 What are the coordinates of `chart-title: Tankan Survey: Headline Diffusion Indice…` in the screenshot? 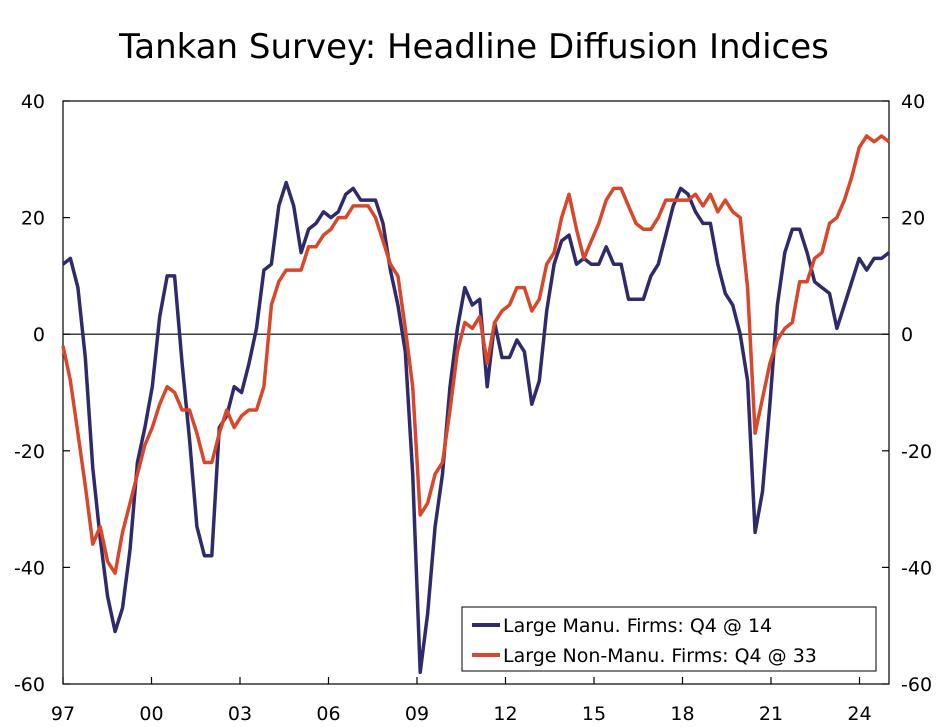 It's located at (473, 47).